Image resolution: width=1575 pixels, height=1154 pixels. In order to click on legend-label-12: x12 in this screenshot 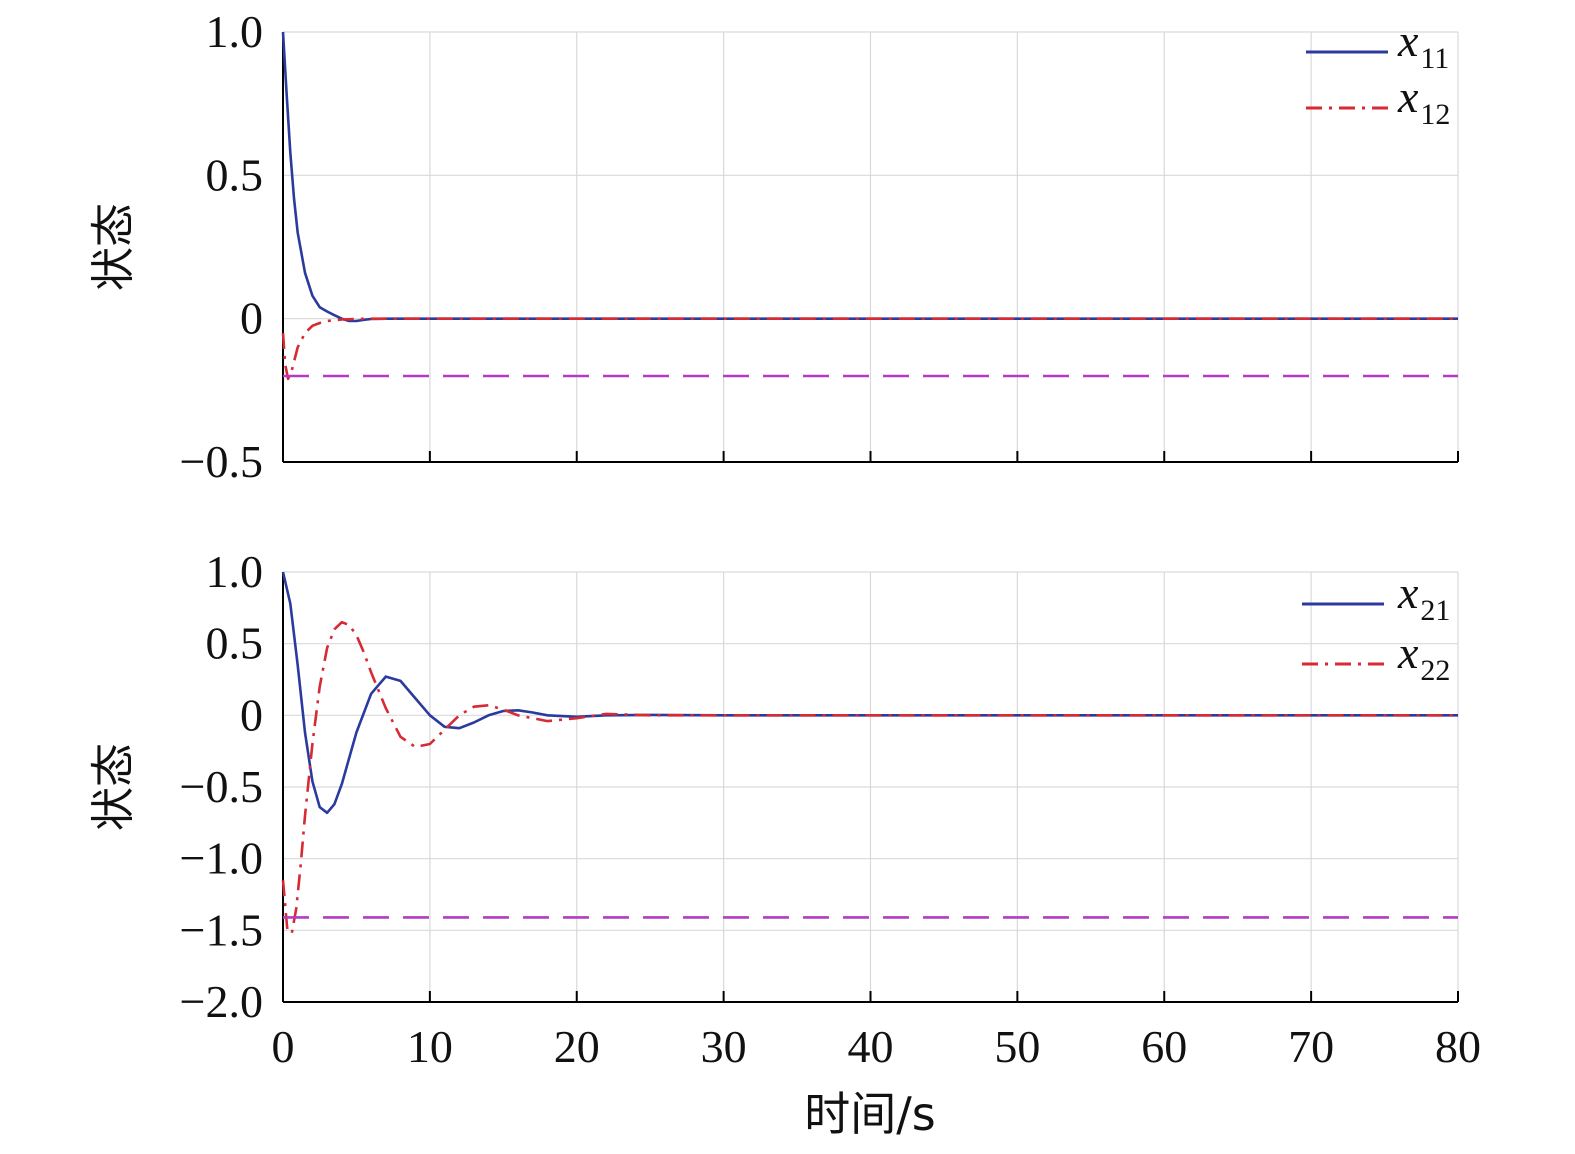, I will do `click(1423, 101)`.